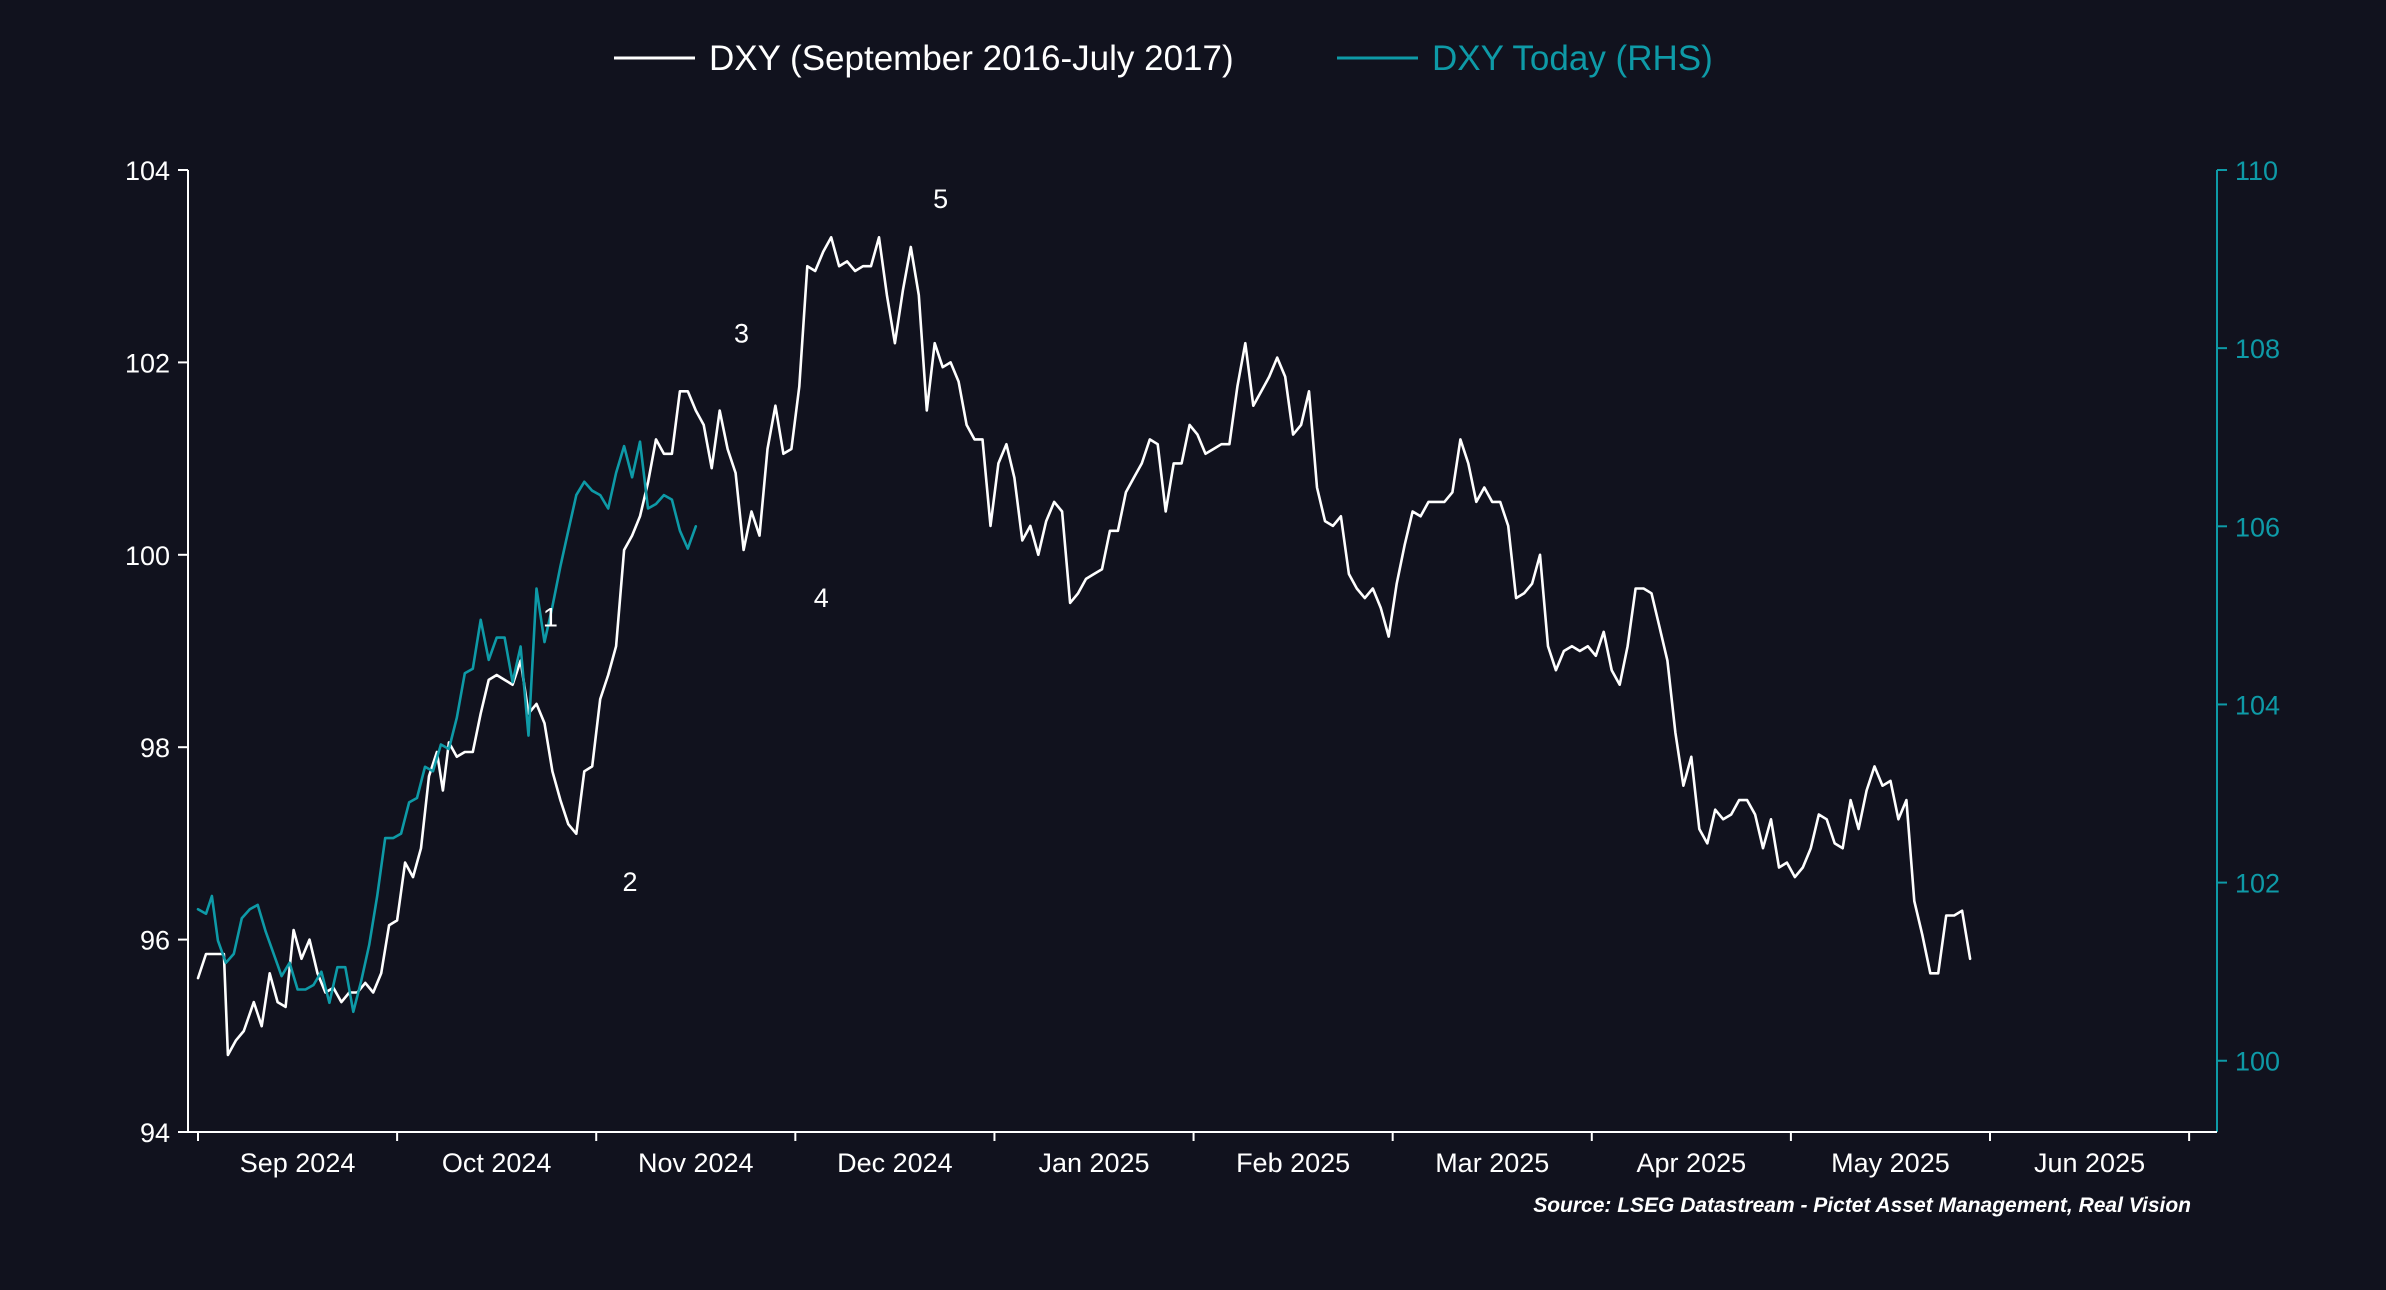  I want to click on wave-annotation-5: 5, so click(940, 199).